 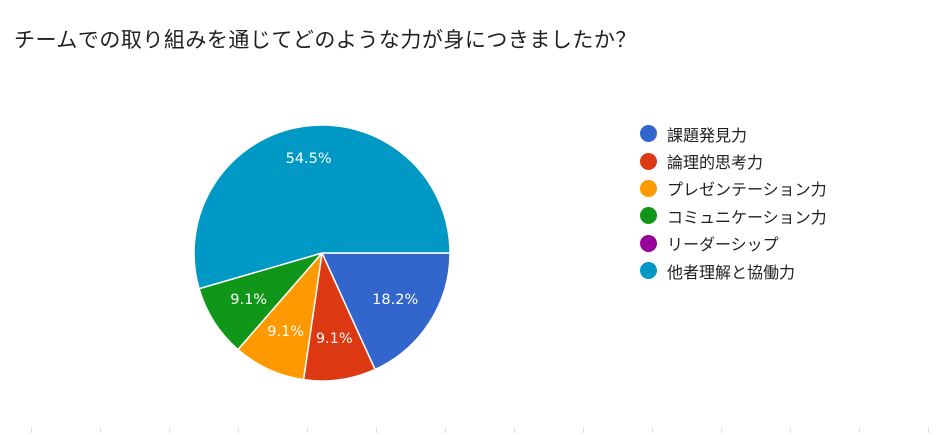 I want to click on legend-item-2: プレゼンテーション力, so click(x=733, y=188).